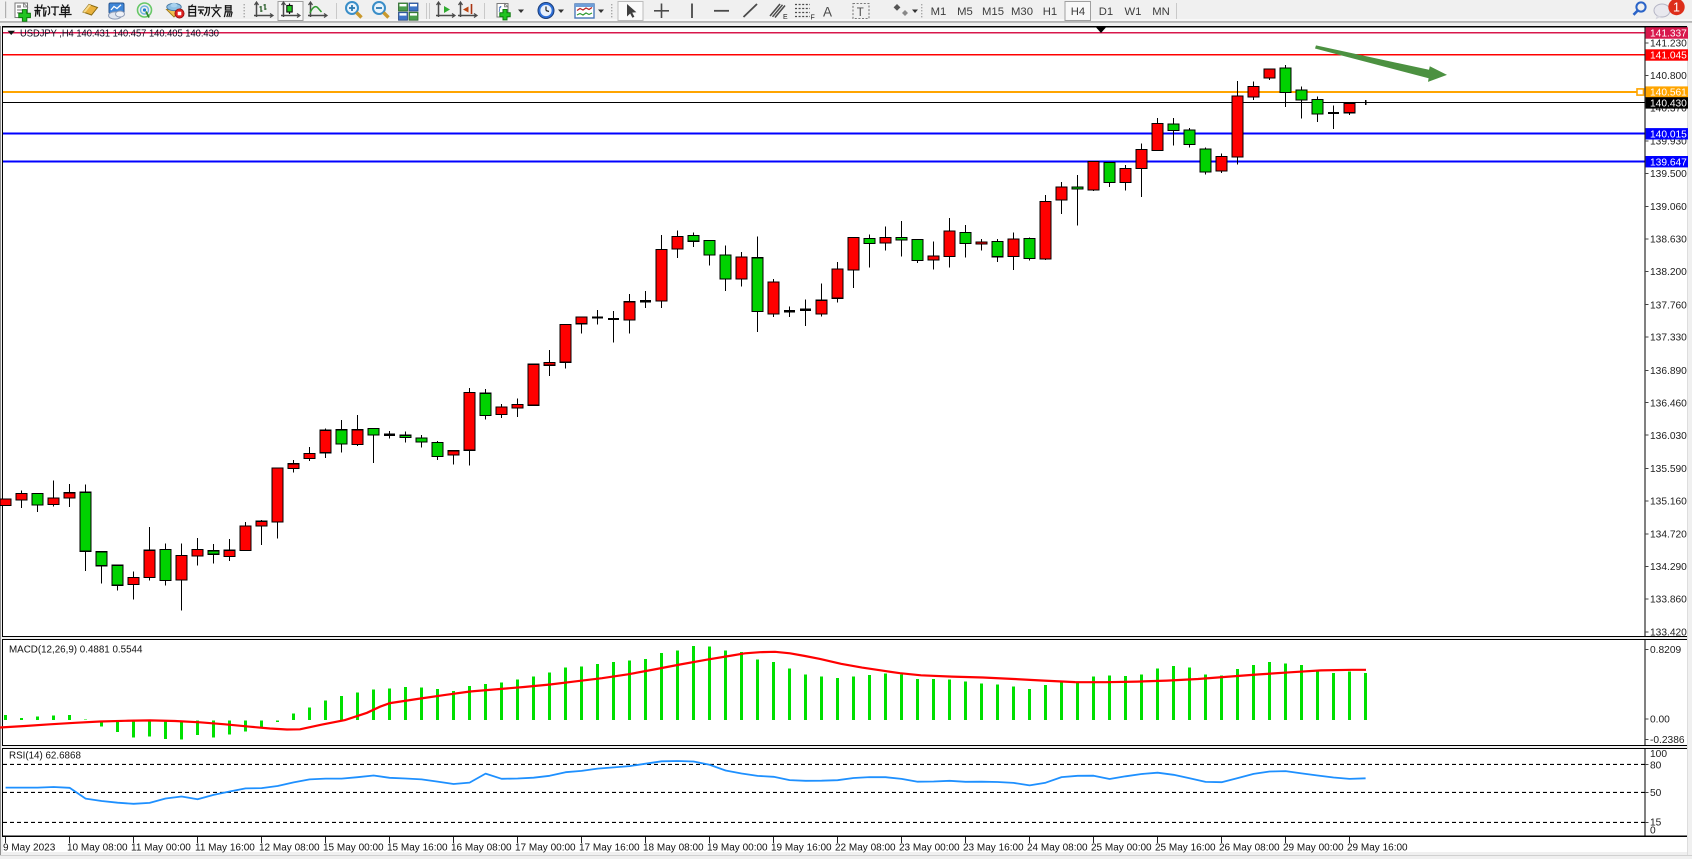 This screenshot has height=859, width=1692. I want to click on svg-text: M5, so click(965, 12).